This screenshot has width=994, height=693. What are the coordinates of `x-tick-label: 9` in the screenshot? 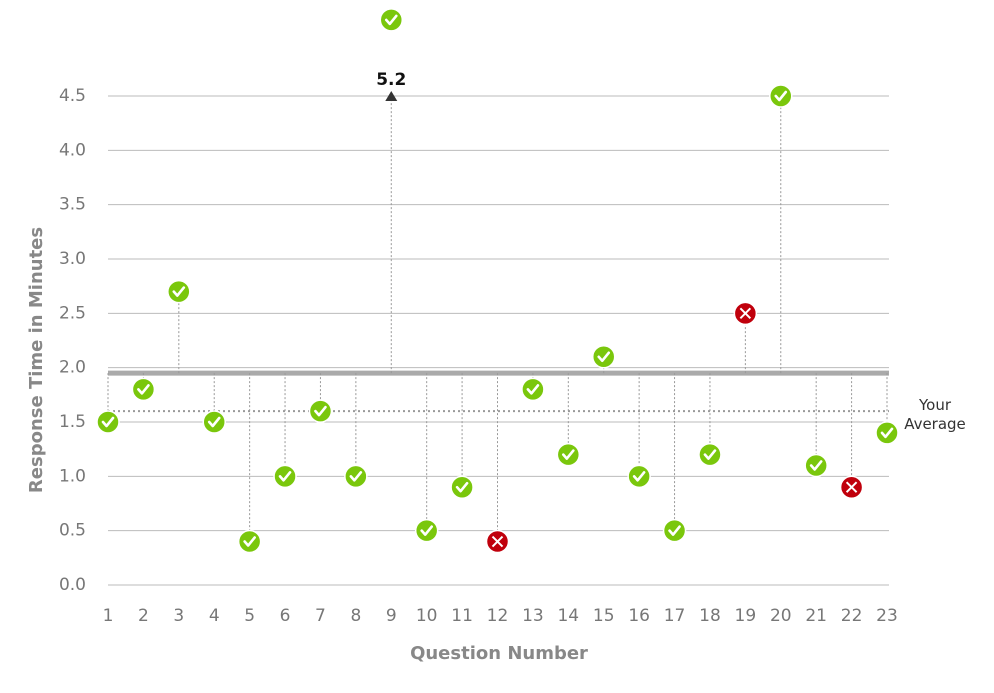 It's located at (391, 616).